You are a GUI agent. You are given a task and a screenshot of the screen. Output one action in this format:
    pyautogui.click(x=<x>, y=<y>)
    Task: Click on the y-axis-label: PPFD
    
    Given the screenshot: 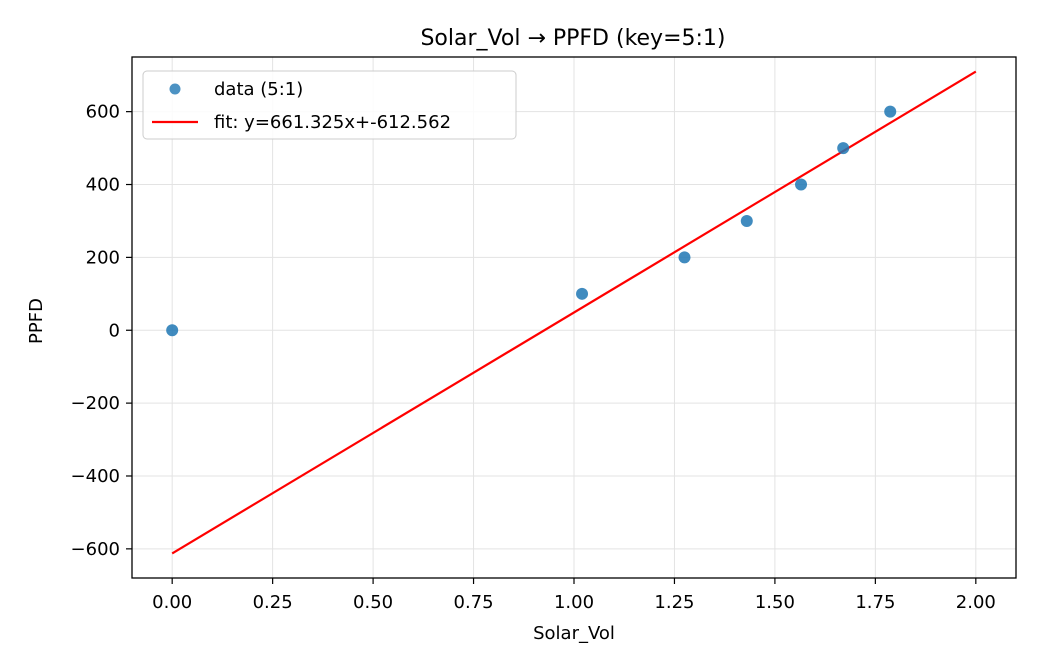 What is the action you would take?
    pyautogui.click(x=36, y=321)
    